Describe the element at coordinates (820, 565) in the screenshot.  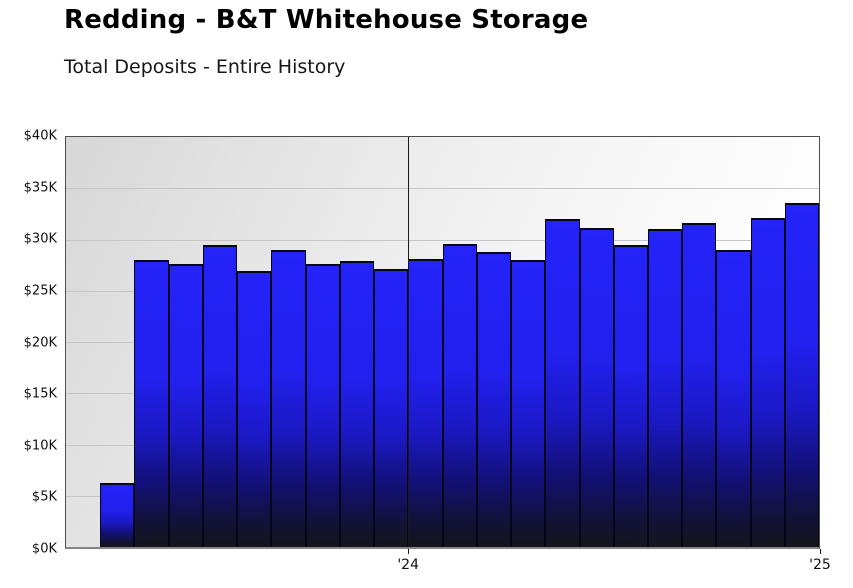
I see `x-axis-tick-label: '25` at that location.